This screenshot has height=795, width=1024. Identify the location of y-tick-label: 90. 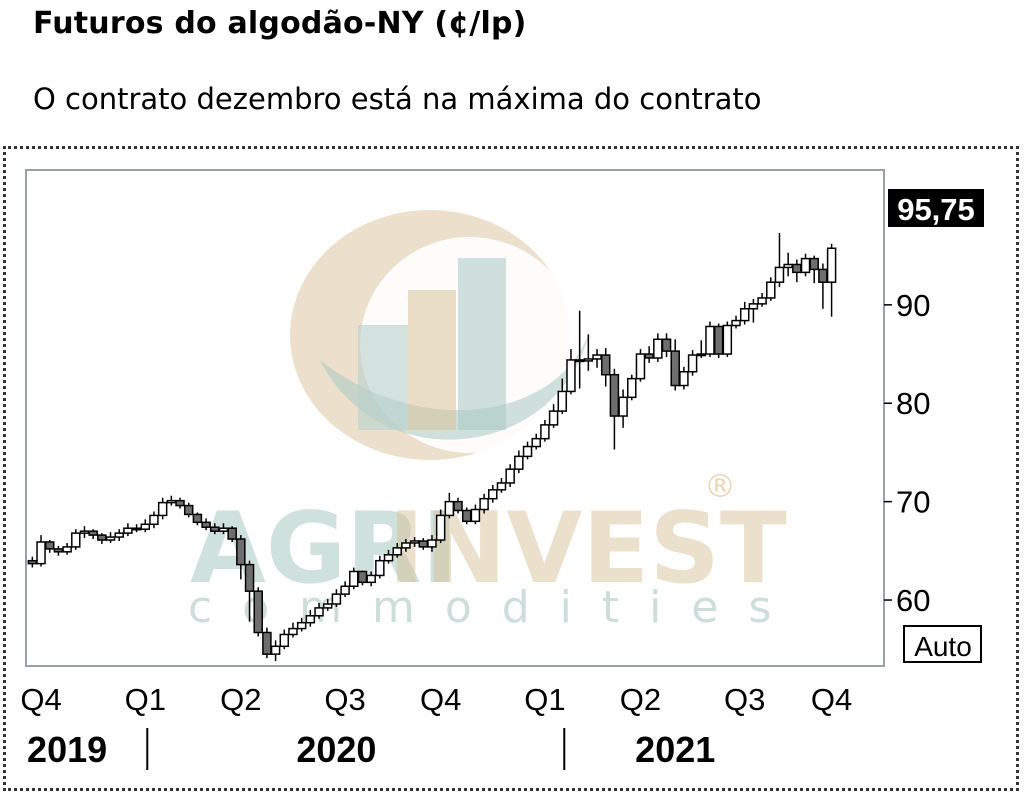
(913, 305).